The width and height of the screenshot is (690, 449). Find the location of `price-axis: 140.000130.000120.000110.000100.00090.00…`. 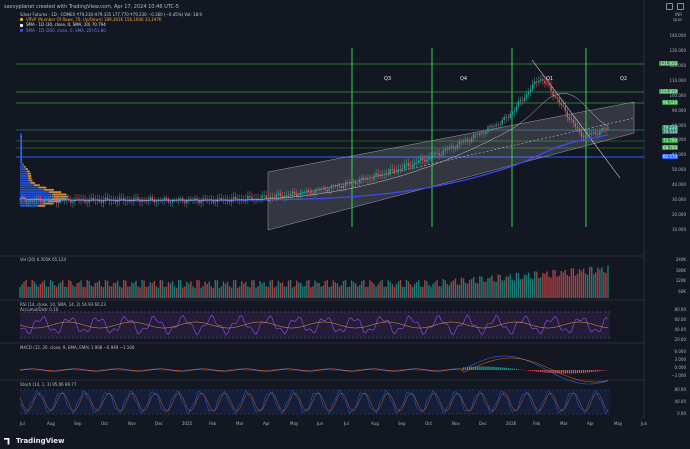

price-axis: 140.000130.000120.000110.000100.00090.00… is located at coordinates (667, 209).